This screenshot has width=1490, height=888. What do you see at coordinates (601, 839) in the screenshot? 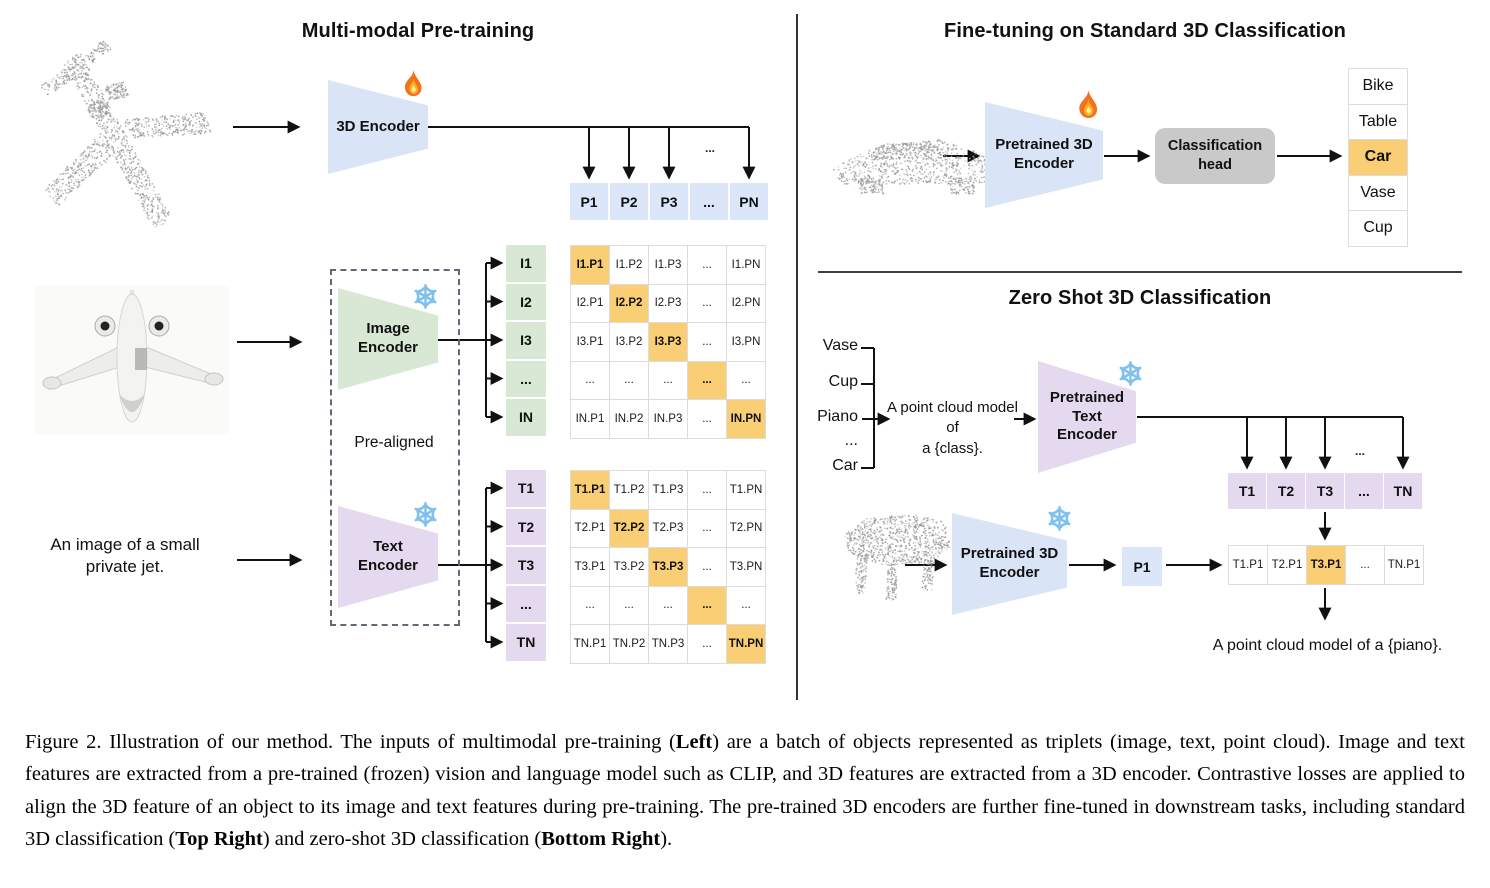
I see `caption-bold-segment: Bottom Right` at bounding box center [601, 839].